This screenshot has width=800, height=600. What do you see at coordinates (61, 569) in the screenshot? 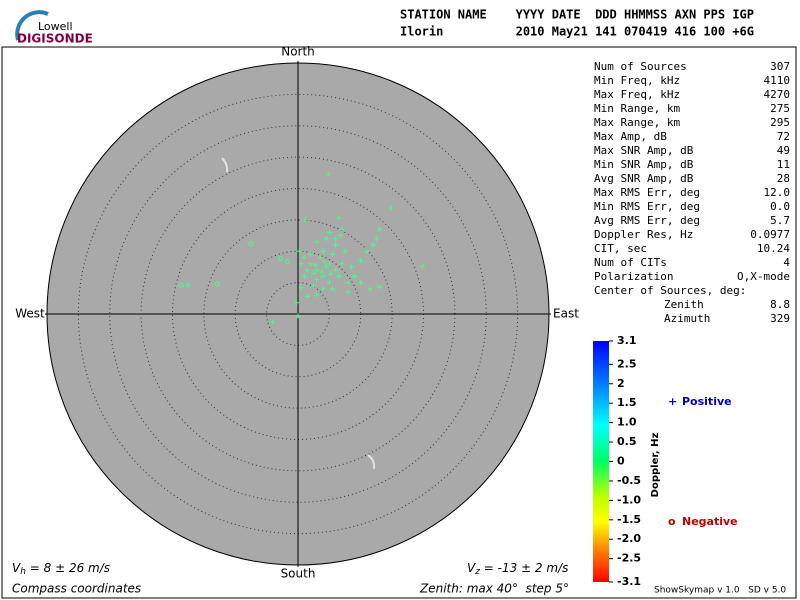
I see `vh-label: Vh = 8 ± 26 m/s` at bounding box center [61, 569].